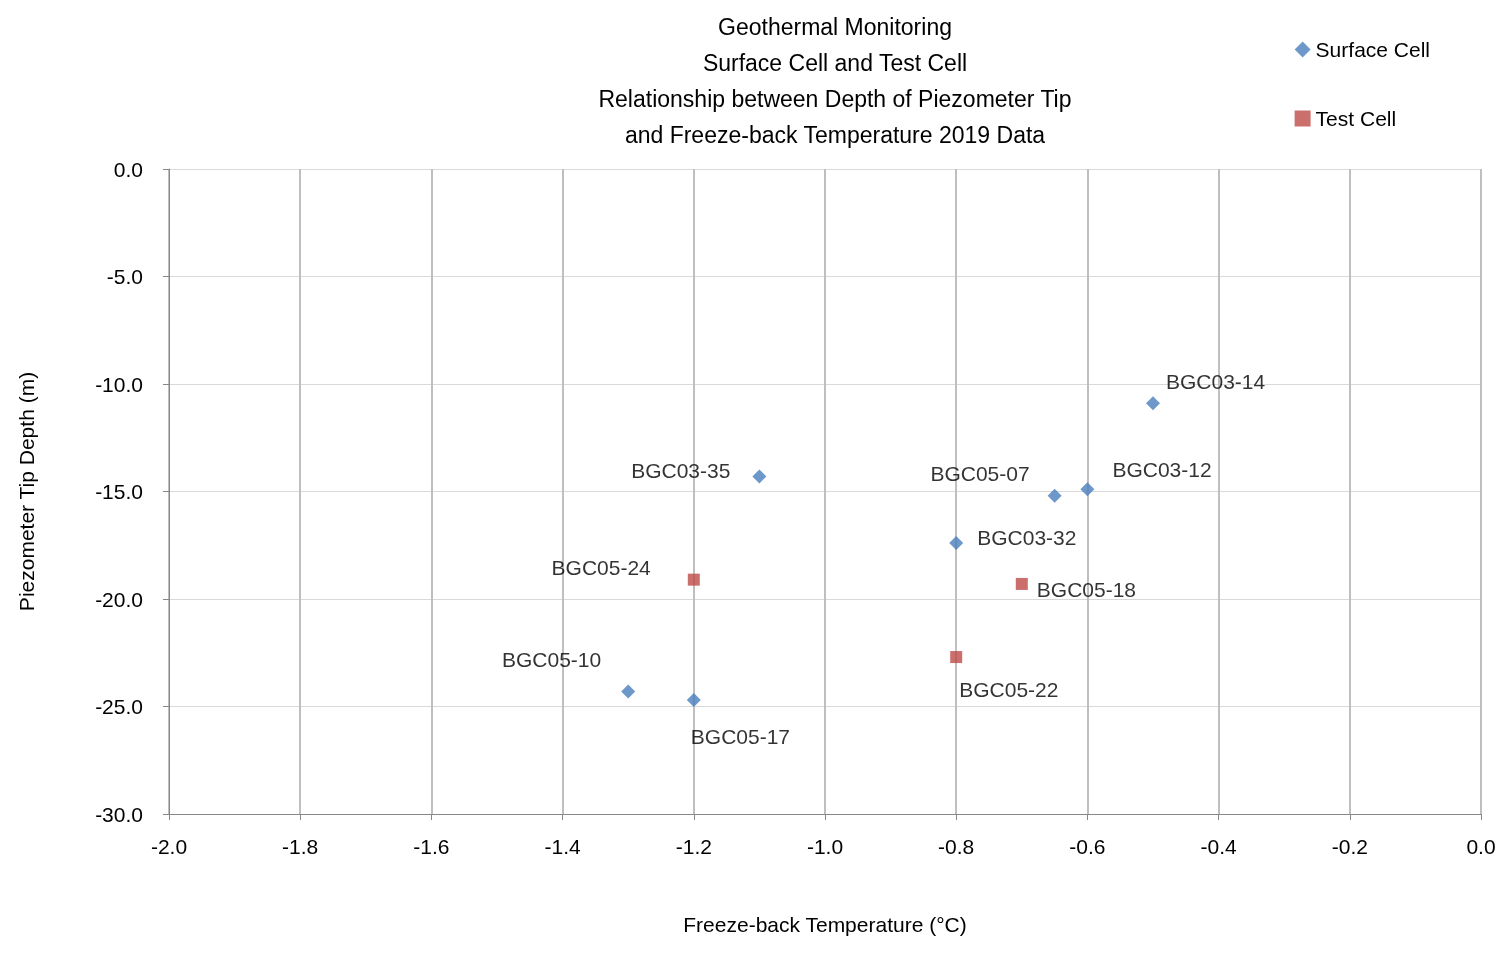  I want to click on annotation: BGC05-18, so click(1086, 590).